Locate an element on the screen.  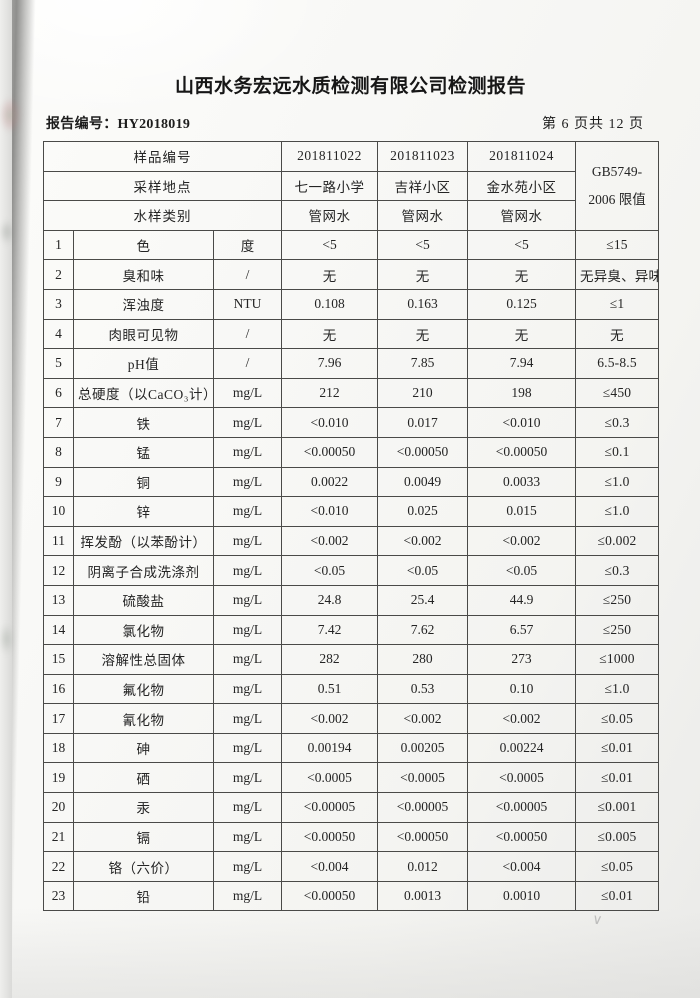
sample3-value: <0.002 is located at coordinates (522, 541).